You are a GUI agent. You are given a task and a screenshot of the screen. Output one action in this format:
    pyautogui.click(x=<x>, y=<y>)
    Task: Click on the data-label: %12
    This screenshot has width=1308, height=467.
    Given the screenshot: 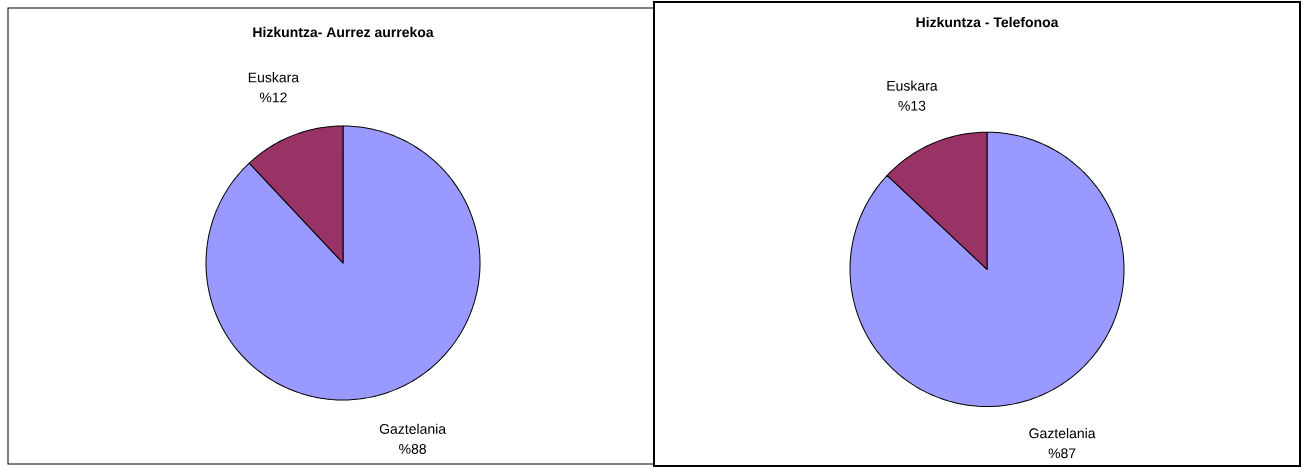 What is the action you would take?
    pyautogui.click(x=273, y=97)
    